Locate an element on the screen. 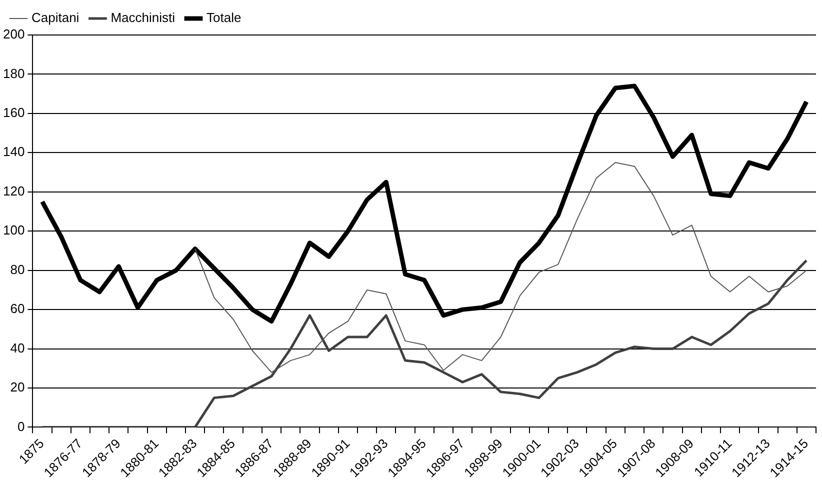  y-tick-label: 20 is located at coordinates (17, 387).